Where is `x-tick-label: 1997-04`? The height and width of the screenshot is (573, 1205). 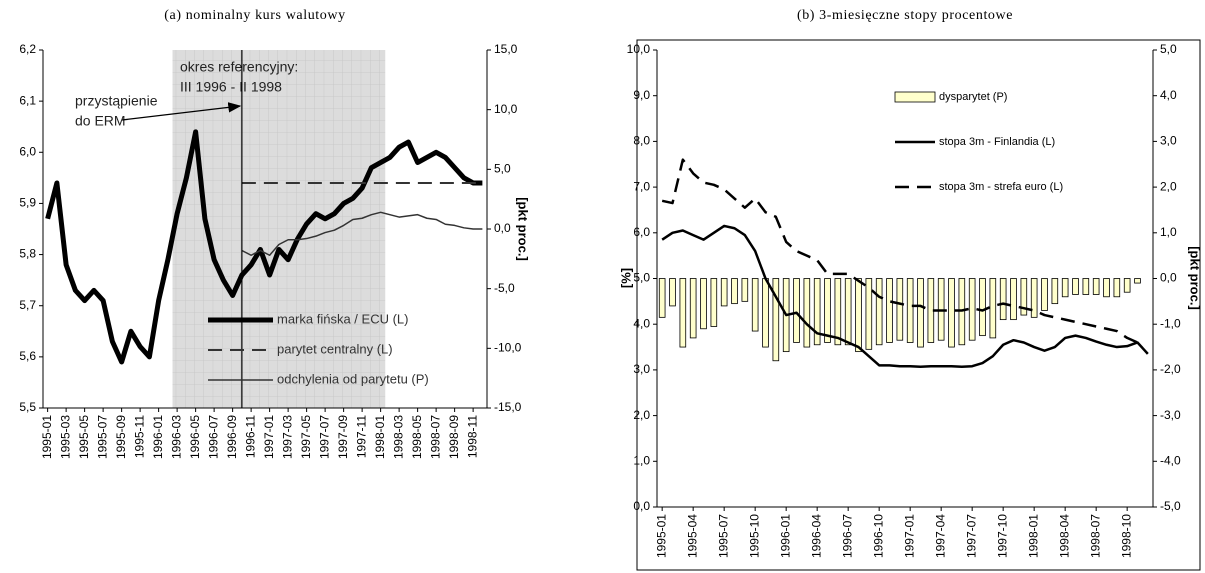
x-tick-label: 1997-04 is located at coordinates (940, 536).